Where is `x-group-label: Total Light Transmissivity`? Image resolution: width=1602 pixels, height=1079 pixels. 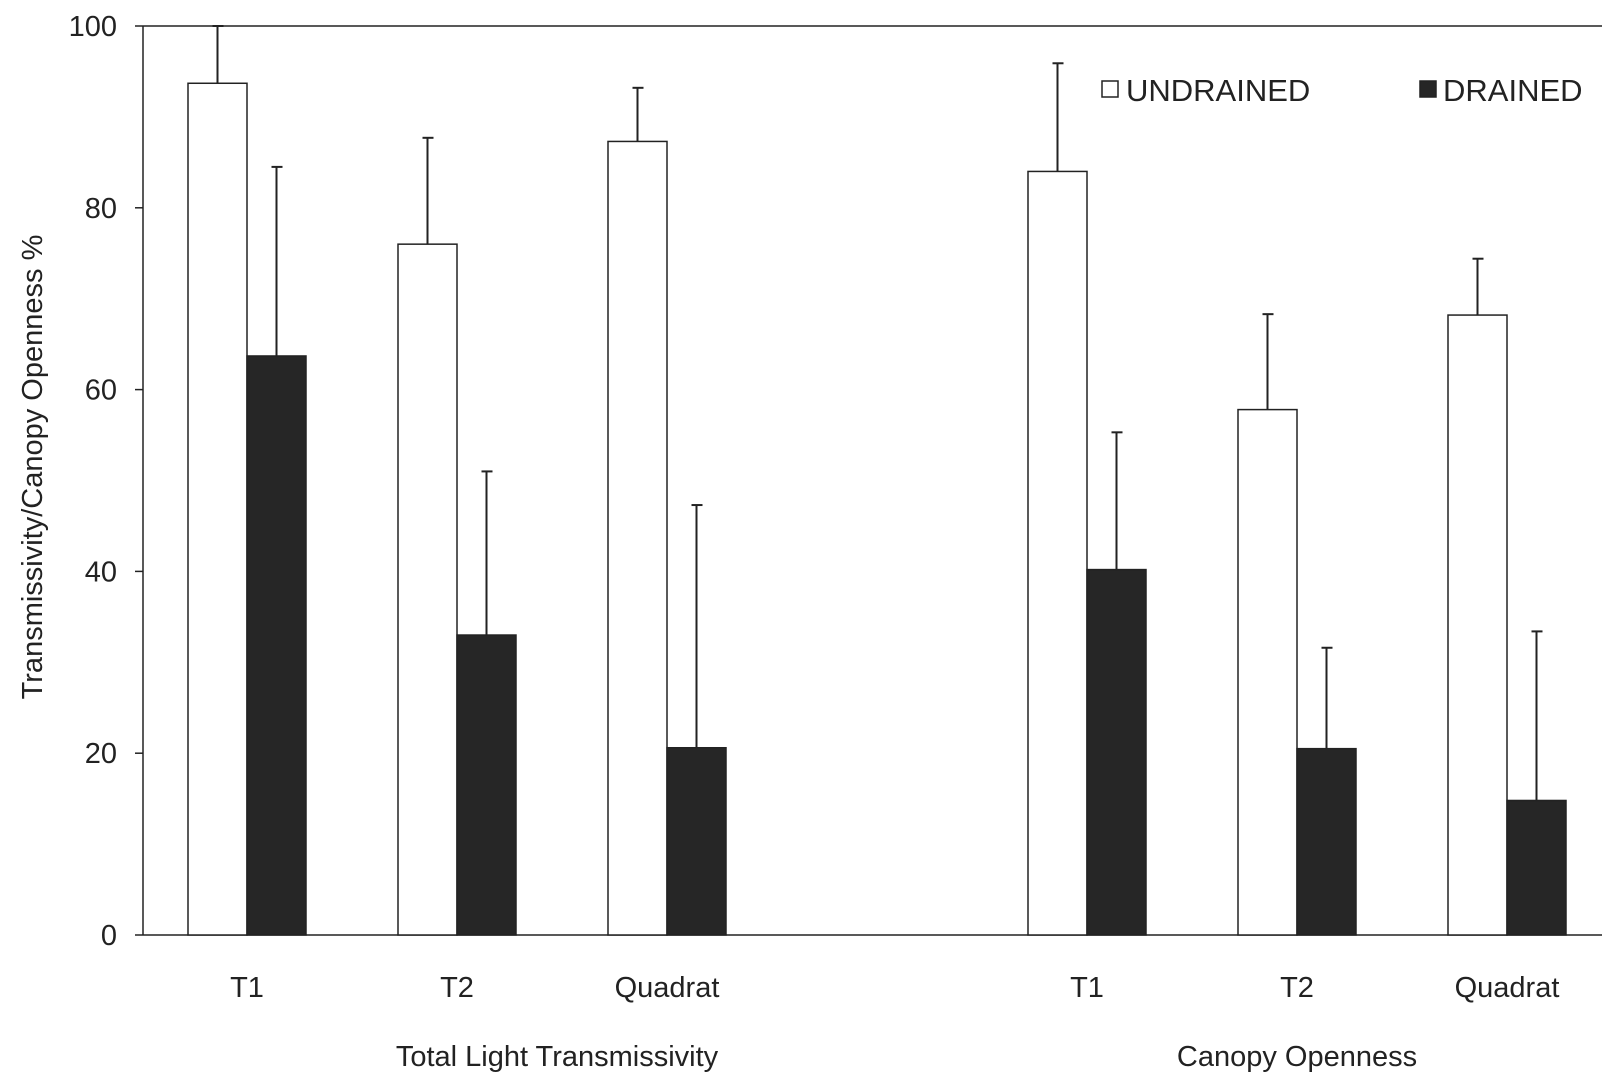
x-group-label: Total Light Transmissivity is located at coordinates (557, 1057).